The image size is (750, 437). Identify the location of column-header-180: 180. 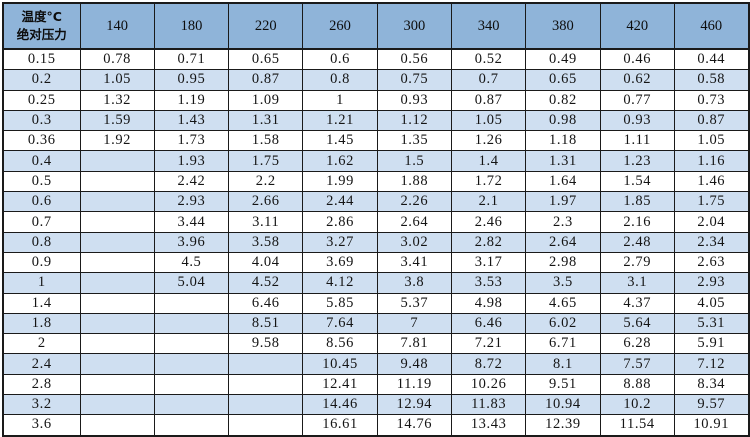
(191, 26).